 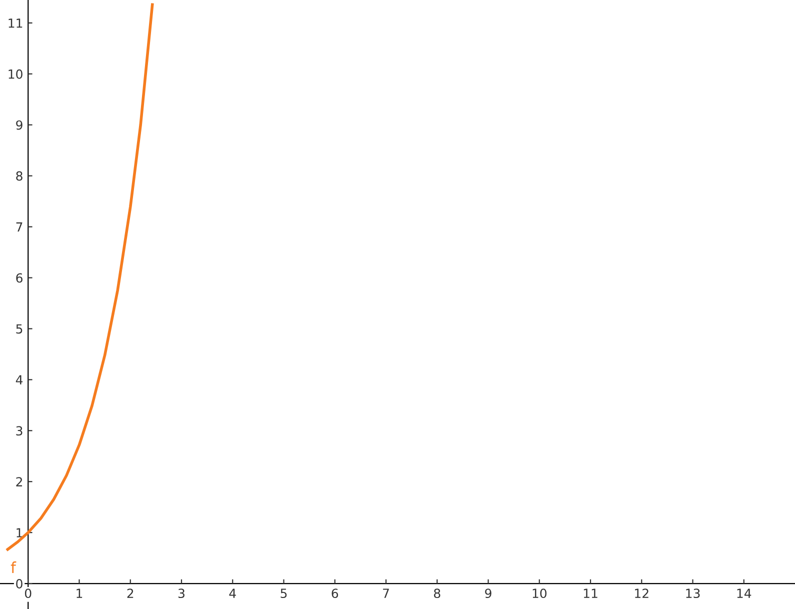 I want to click on y-tick-label: 3, so click(x=19, y=431).